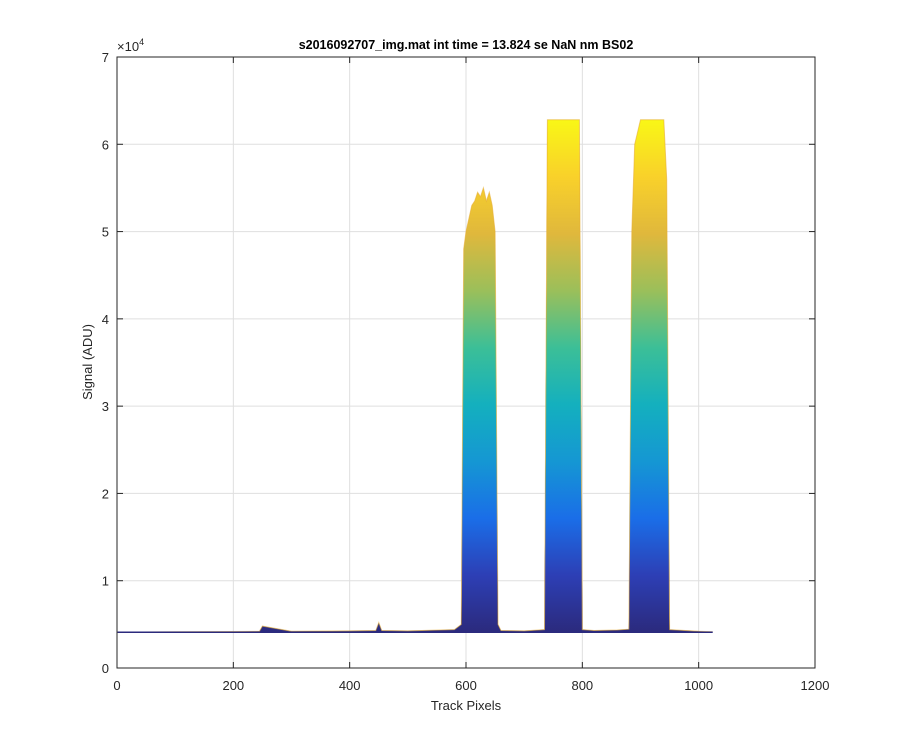 The width and height of the screenshot is (900, 755). I want to click on x-tick-label-5: 1000, so click(698, 685).